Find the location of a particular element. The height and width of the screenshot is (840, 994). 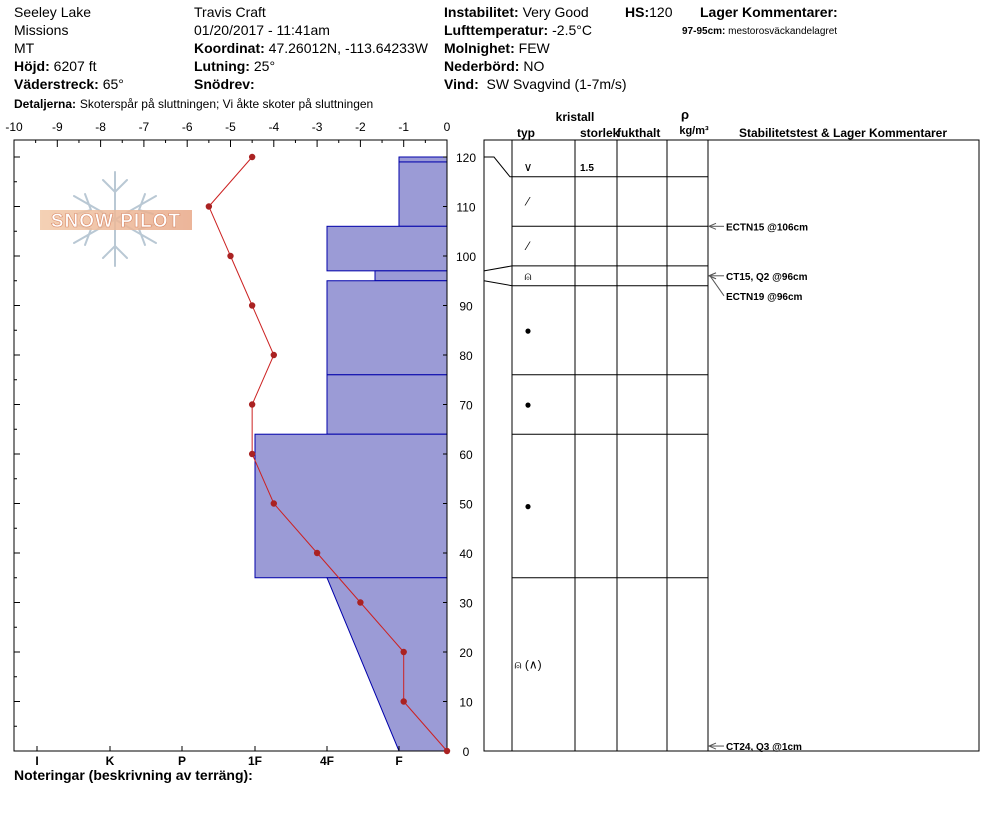

header-type: typ is located at coordinates (526, 133).